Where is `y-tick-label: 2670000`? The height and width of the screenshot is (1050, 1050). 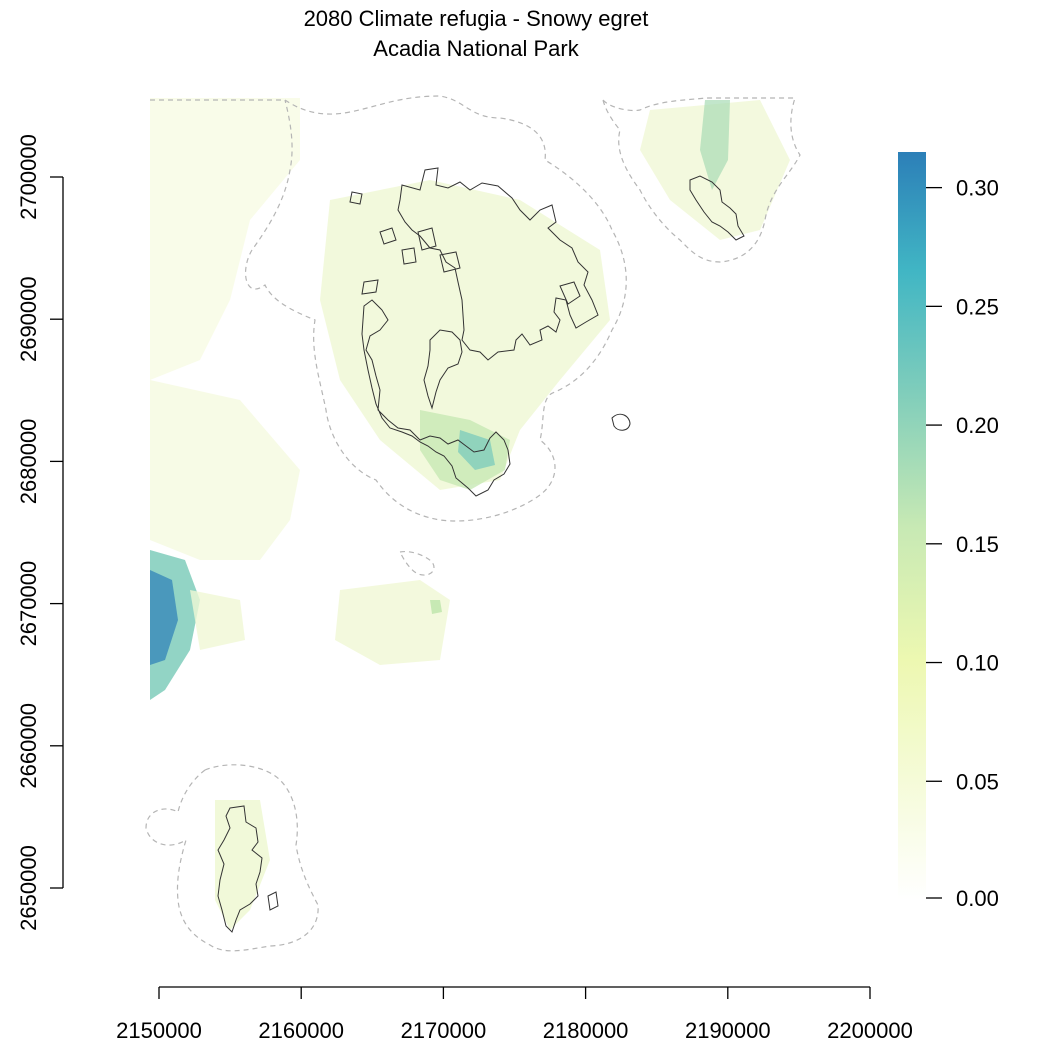
y-tick-label: 2670000 is located at coordinates (28, 604).